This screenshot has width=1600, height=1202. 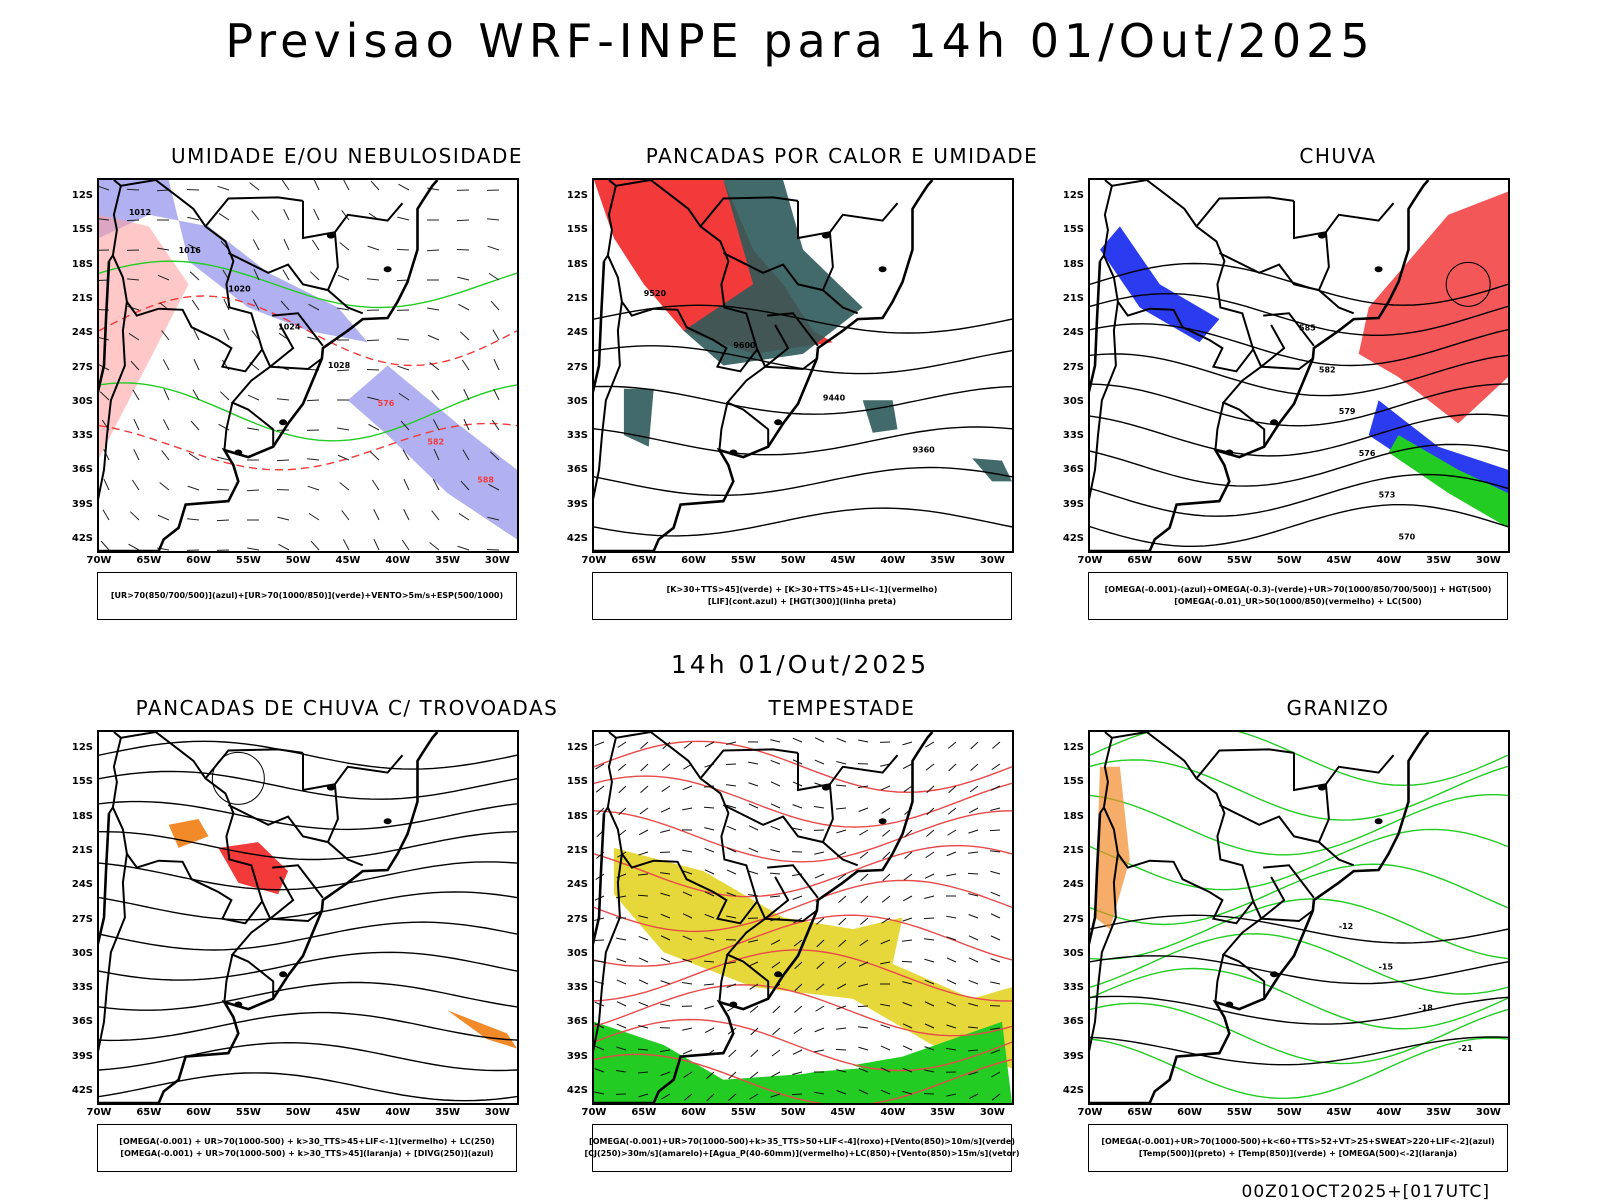 What do you see at coordinates (992, 1112) in the screenshot?
I see `lon-tick-label: 30W` at bounding box center [992, 1112].